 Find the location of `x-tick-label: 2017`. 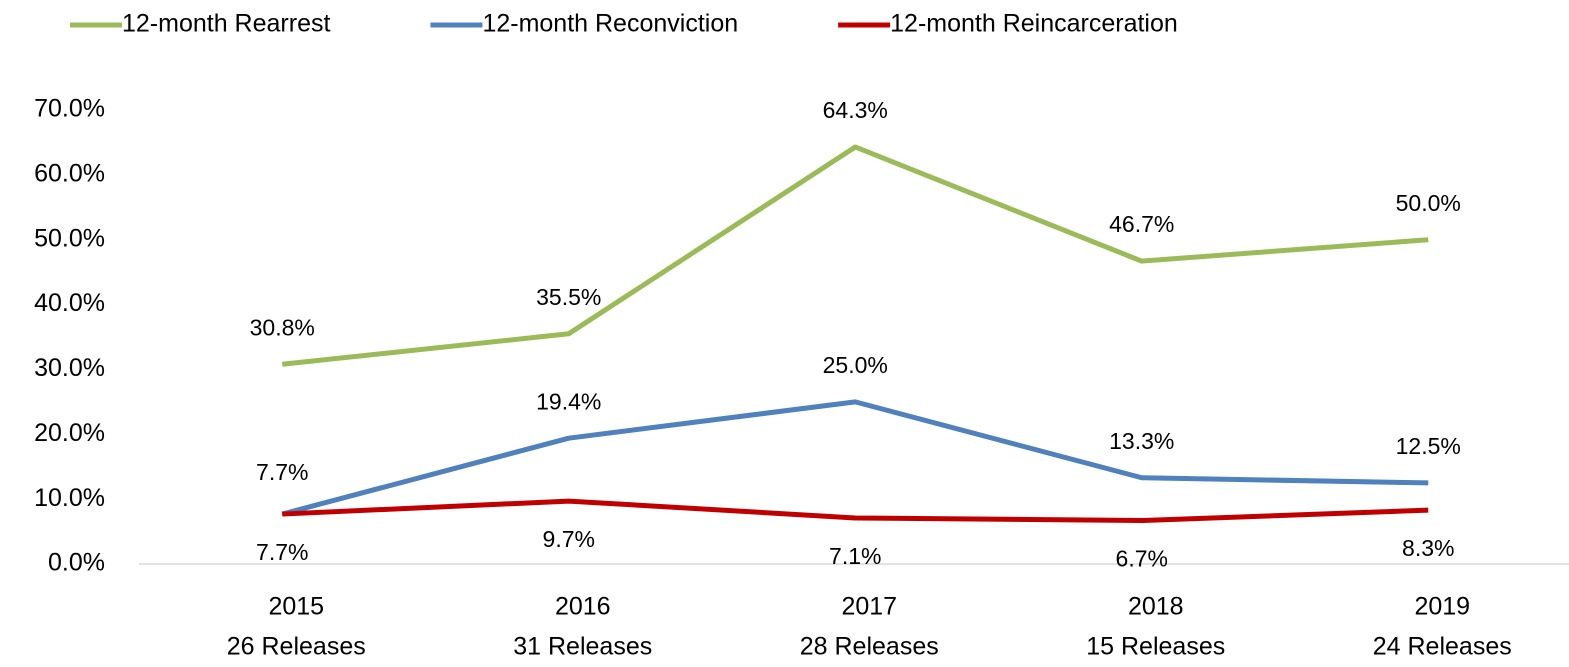

x-tick-label: 2017 is located at coordinates (869, 607).